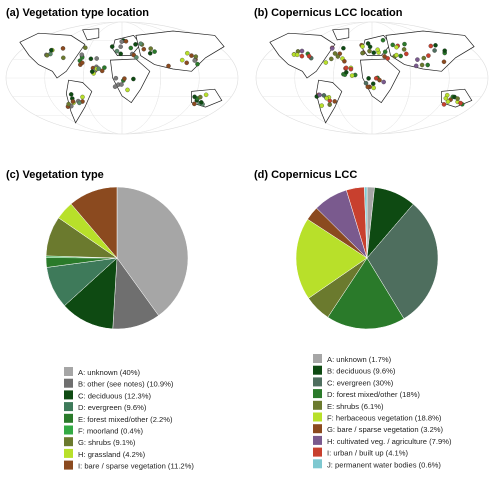  What do you see at coordinates (328, 13) in the screenshot?
I see `panel-b-title: (b) Copernicus LCC location` at bounding box center [328, 13].